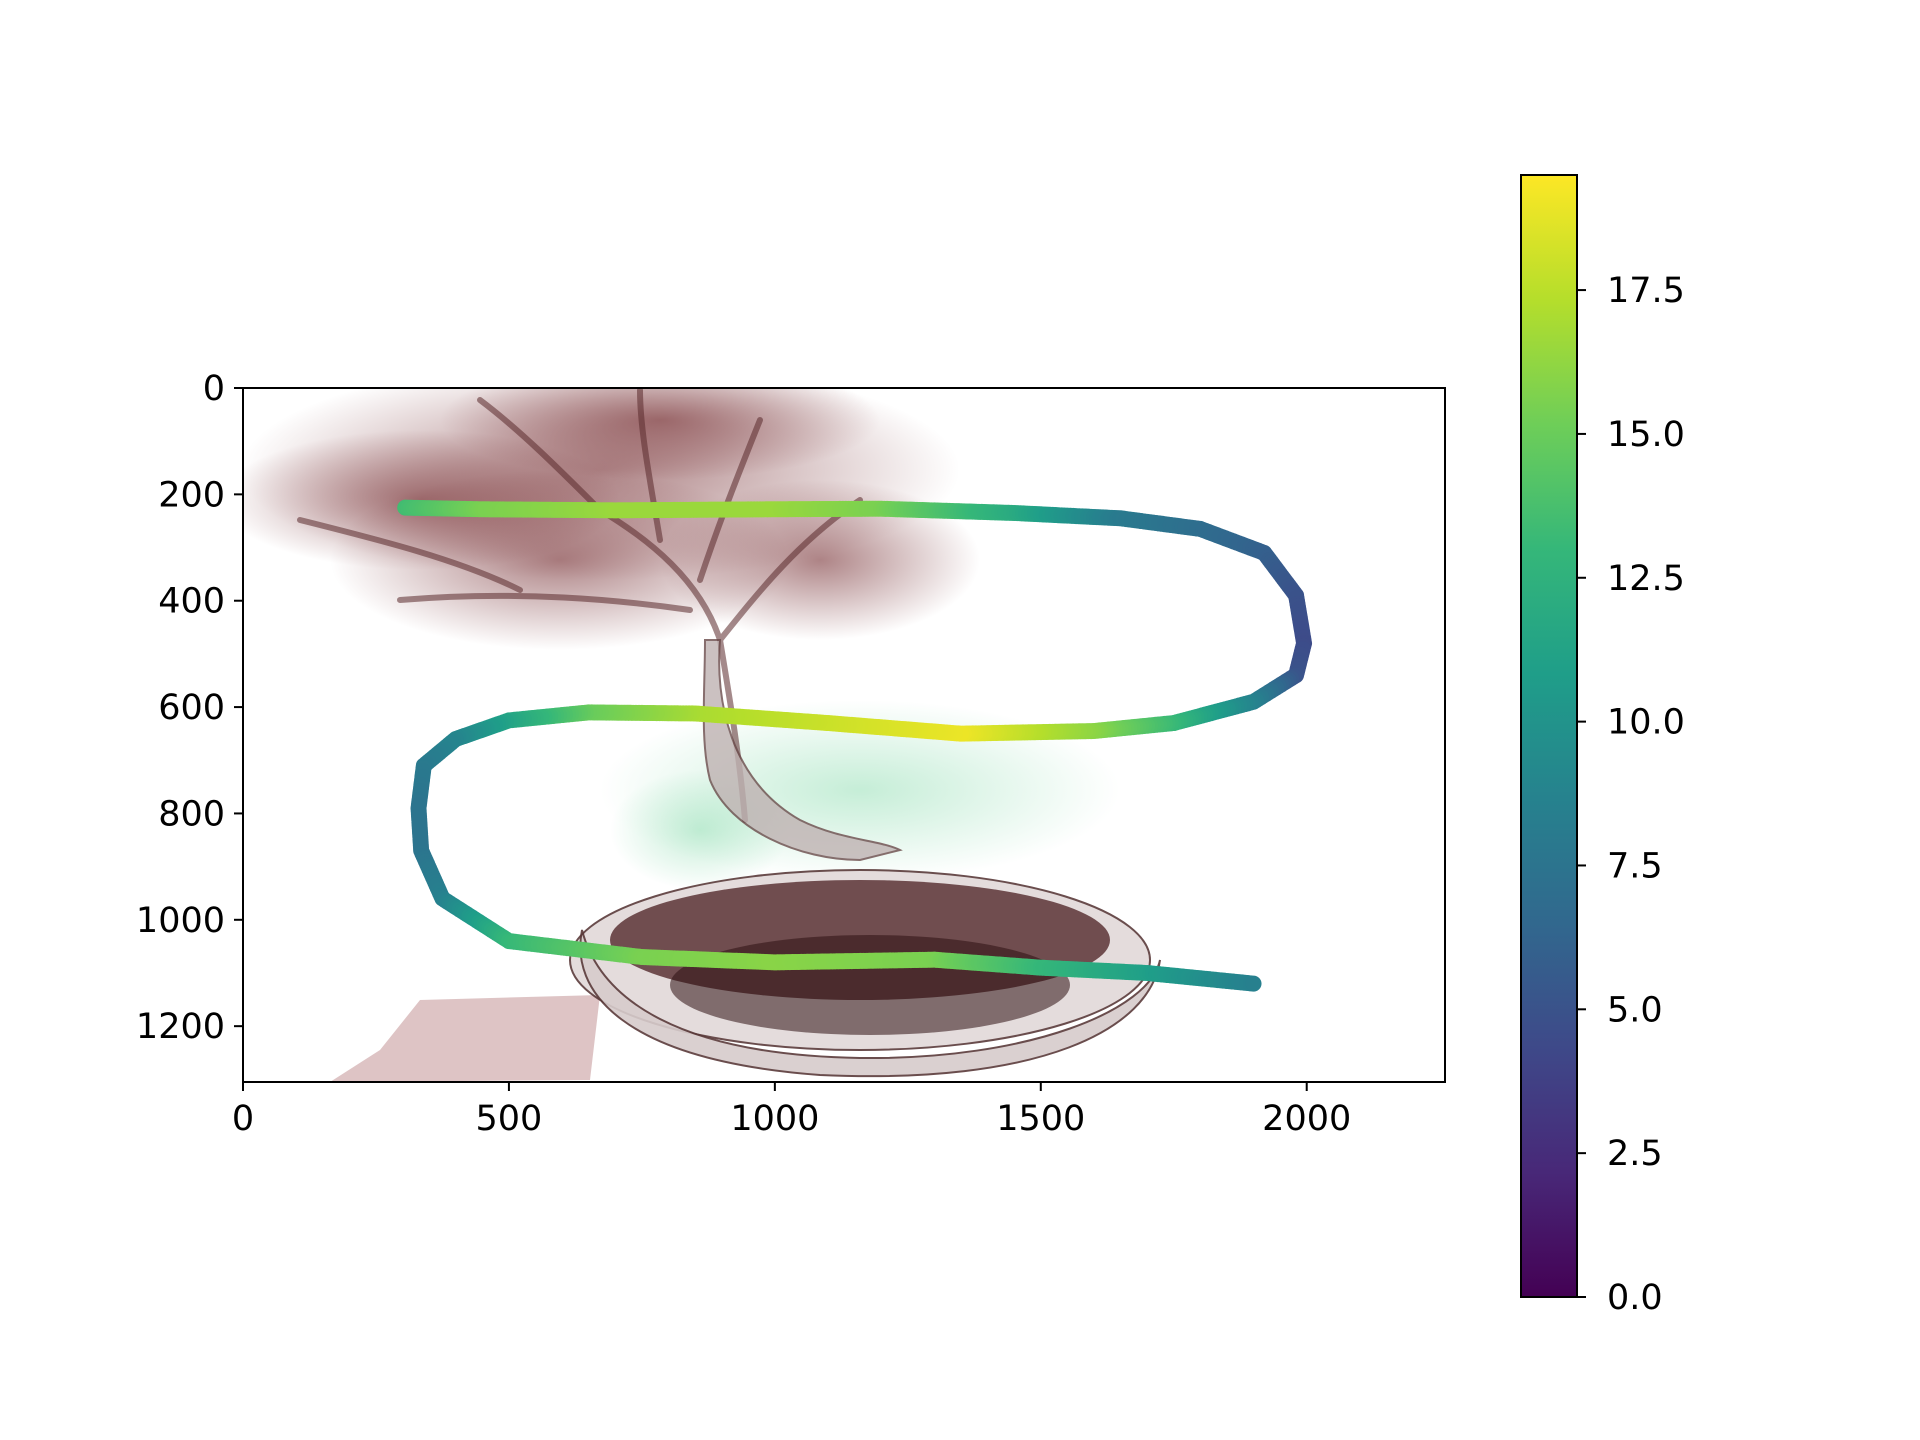 Image resolution: width=1920 pixels, height=1440 pixels. What do you see at coordinates (214, 389) in the screenshot?
I see `y-tick-label: 0` at bounding box center [214, 389].